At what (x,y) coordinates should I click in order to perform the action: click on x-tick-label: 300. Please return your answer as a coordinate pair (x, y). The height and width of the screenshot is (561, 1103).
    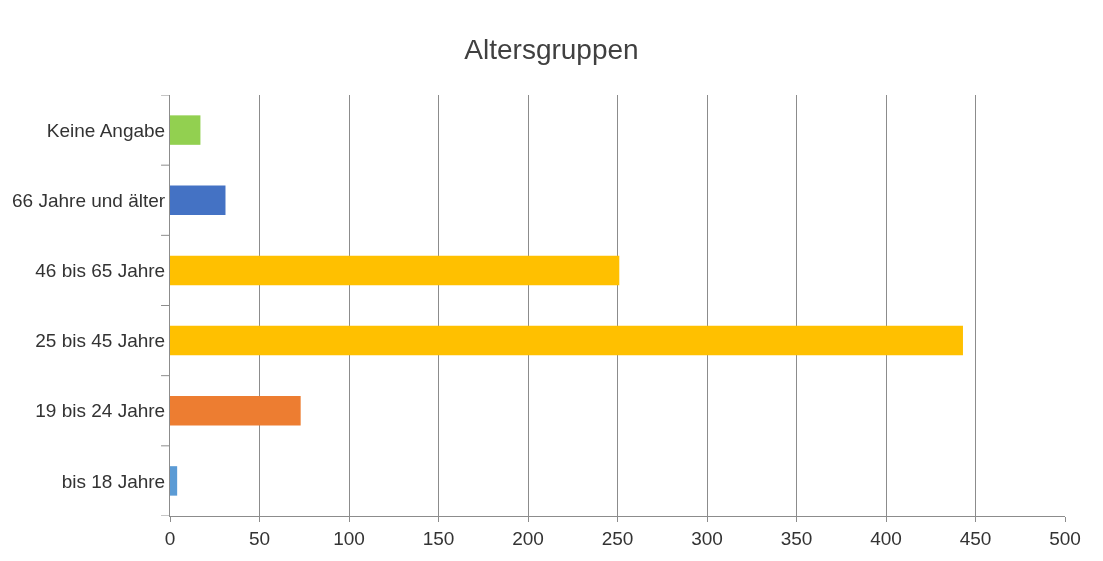
    Looking at the image, I should click on (707, 538).